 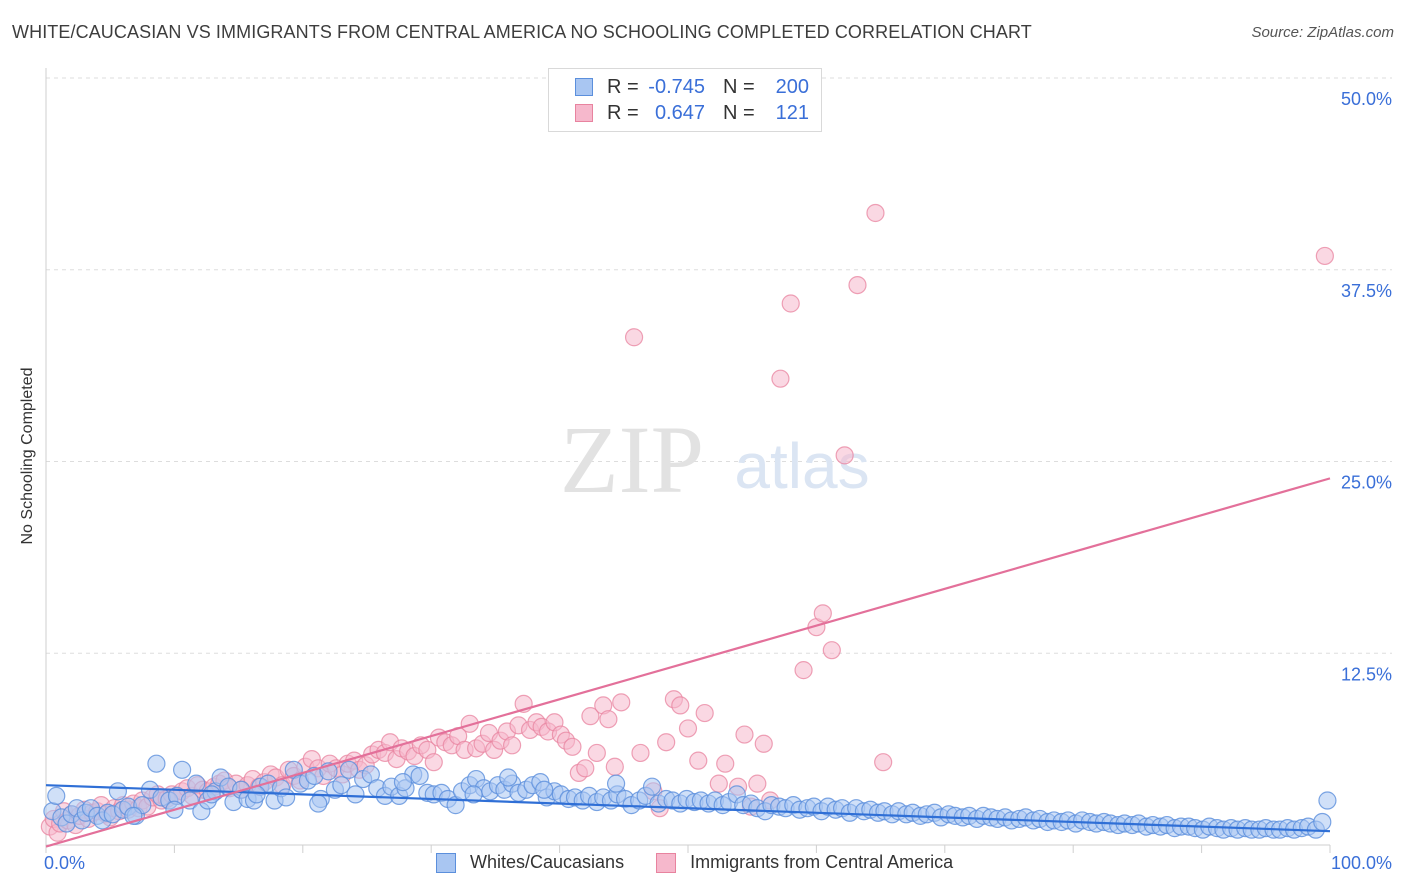 I want to click on watermark-atlas: atlas, so click(x=801, y=466).